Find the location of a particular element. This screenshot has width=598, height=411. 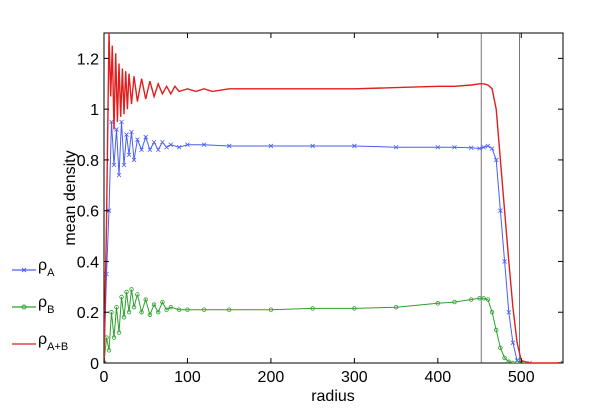

x-tick-label: 300 is located at coordinates (354, 377).